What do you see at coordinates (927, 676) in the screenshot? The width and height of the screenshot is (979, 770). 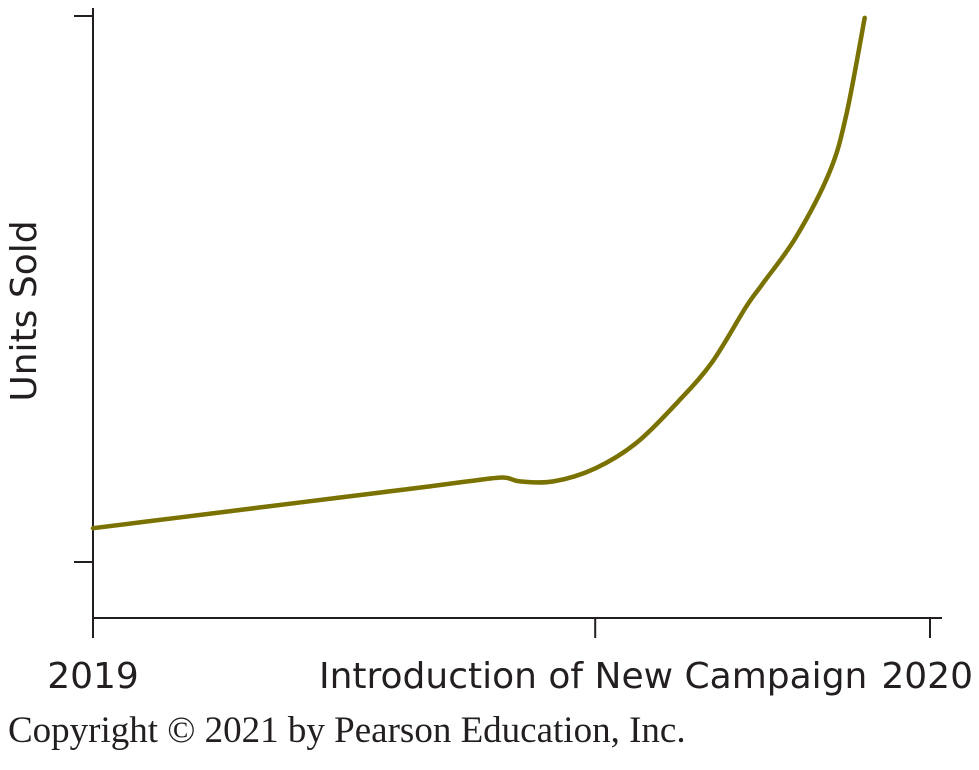 I see `x-tick-2020-label: 2020` at bounding box center [927, 676].